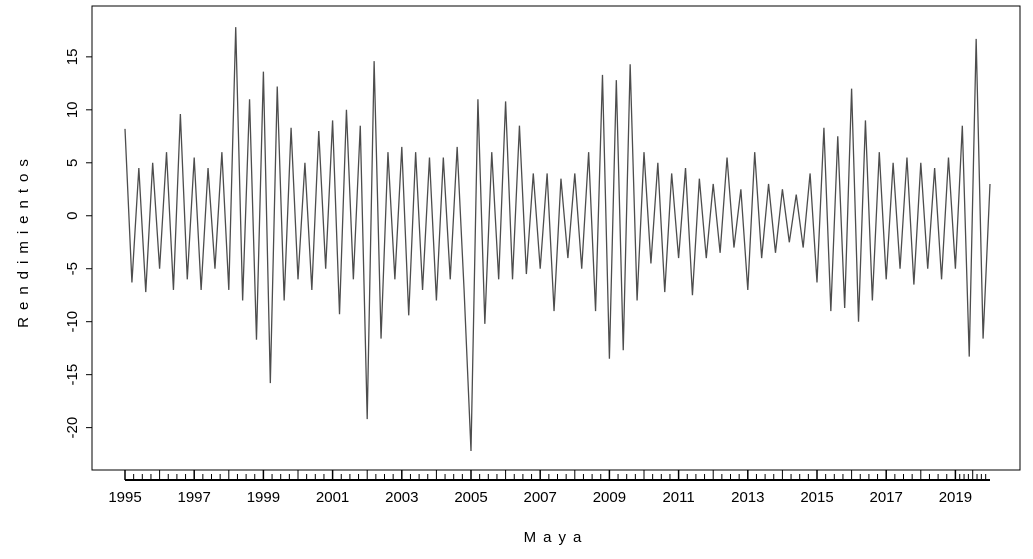 This screenshot has height=559, width=1033. What do you see at coordinates (540, 497) in the screenshot?
I see `x-tick-label: 2007` at bounding box center [540, 497].